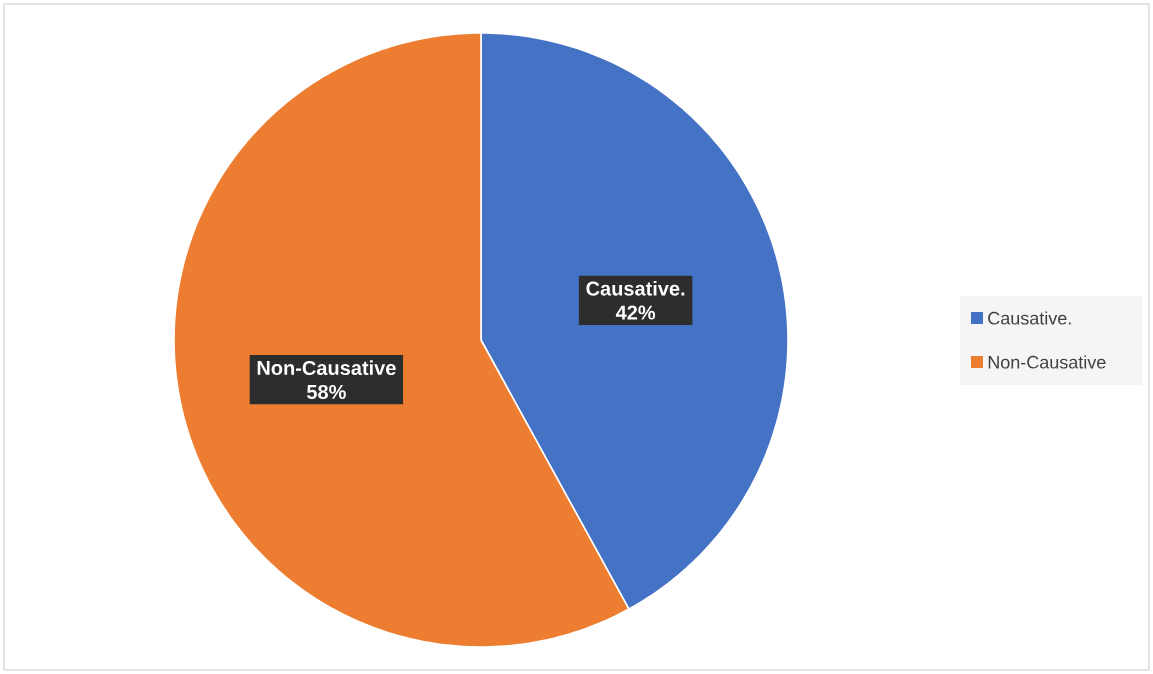  What do you see at coordinates (1029, 318) in the screenshot?
I see `legend-label: Causative.` at bounding box center [1029, 318].